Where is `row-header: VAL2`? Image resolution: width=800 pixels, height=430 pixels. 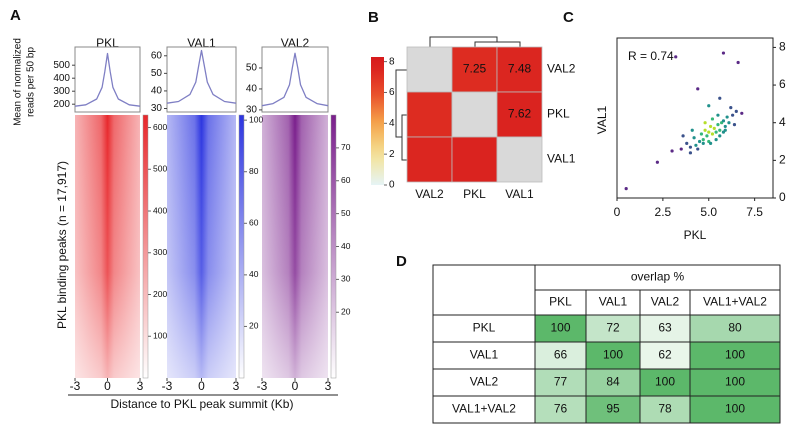 row-header: VAL2 is located at coordinates (484, 382).